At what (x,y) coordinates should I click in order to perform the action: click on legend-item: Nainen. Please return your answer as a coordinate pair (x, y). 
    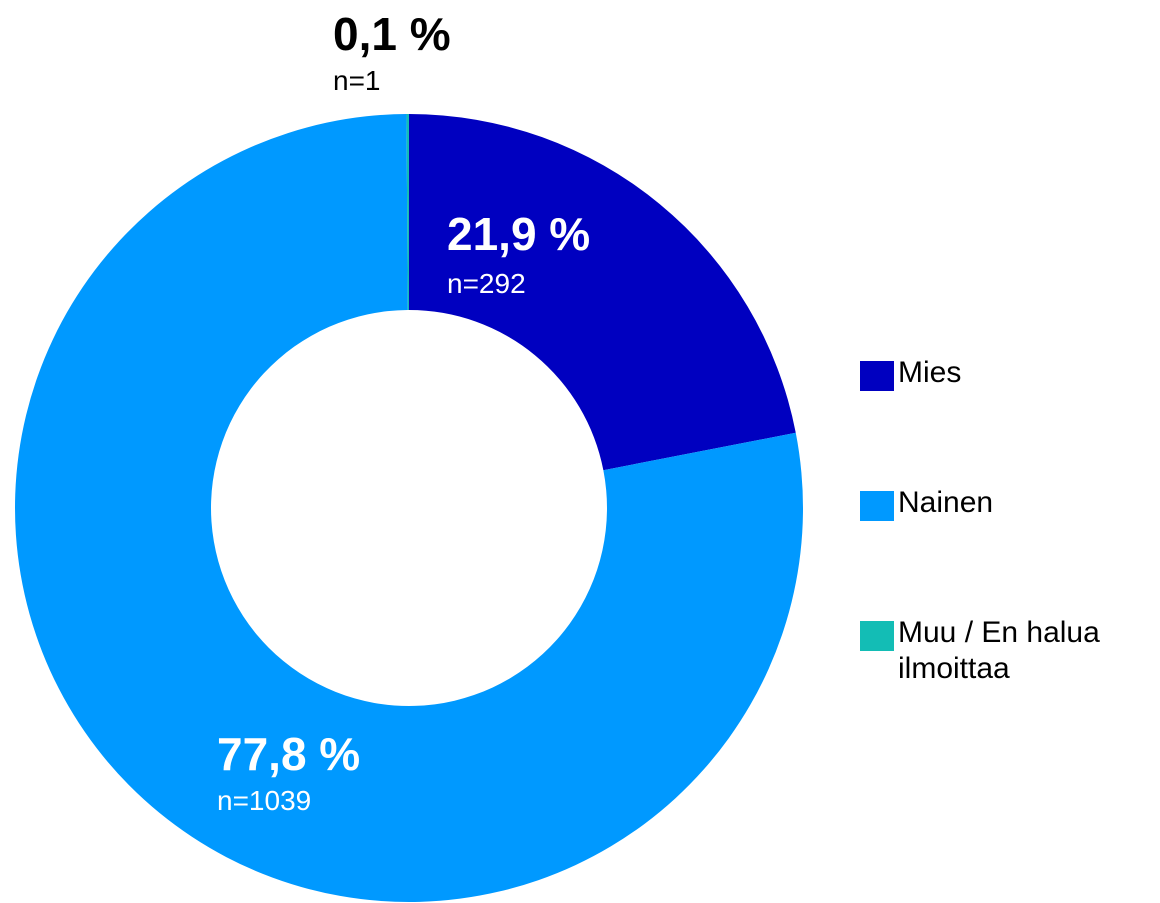
    Looking at the image, I should click on (1010, 550).